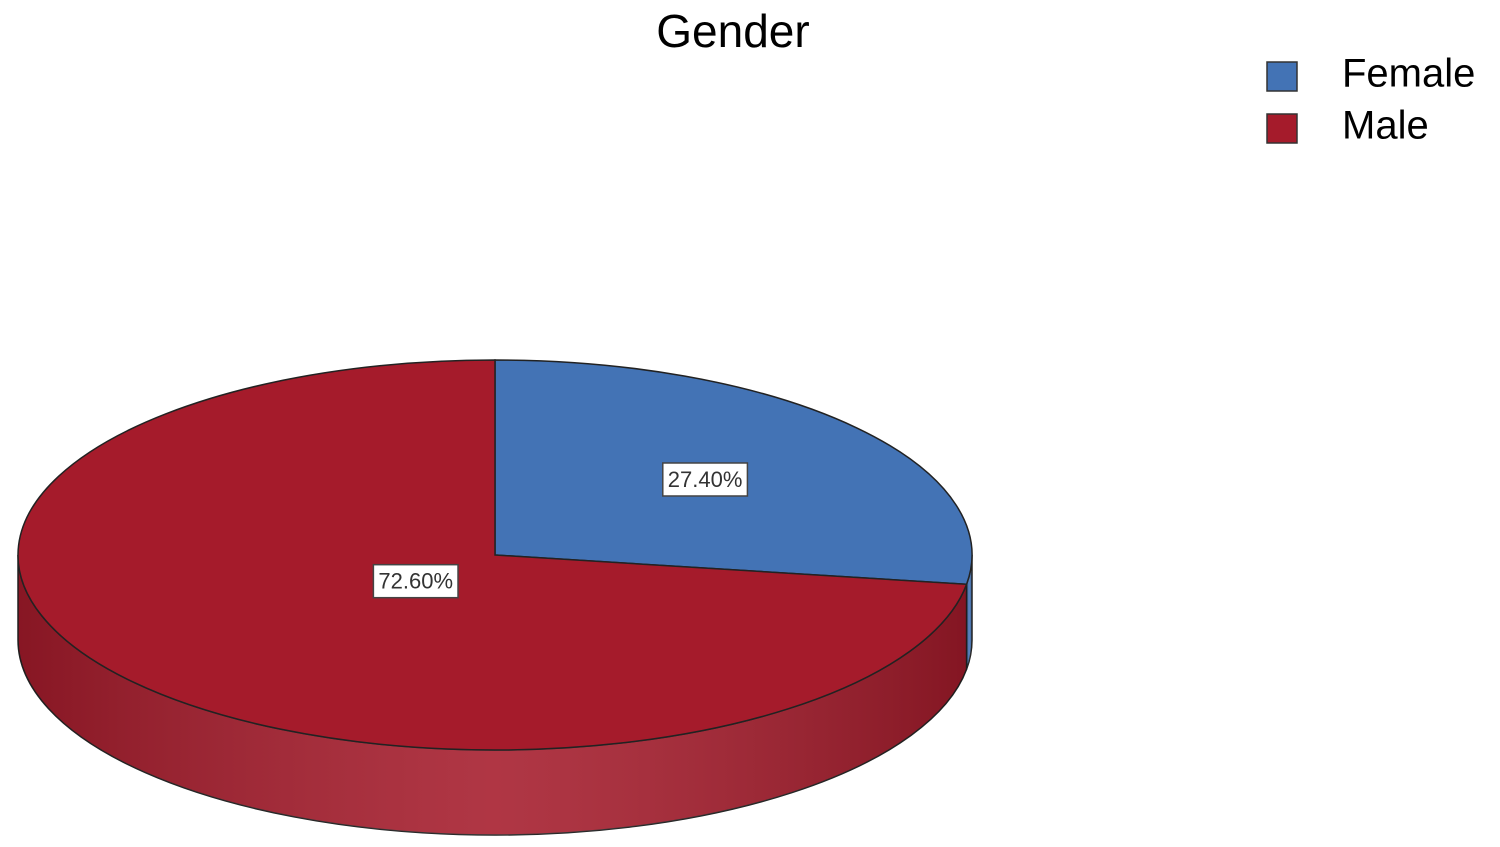 The height and width of the screenshot is (847, 1500). Describe the element at coordinates (1385, 126) in the screenshot. I see `legend-text: Male` at that location.